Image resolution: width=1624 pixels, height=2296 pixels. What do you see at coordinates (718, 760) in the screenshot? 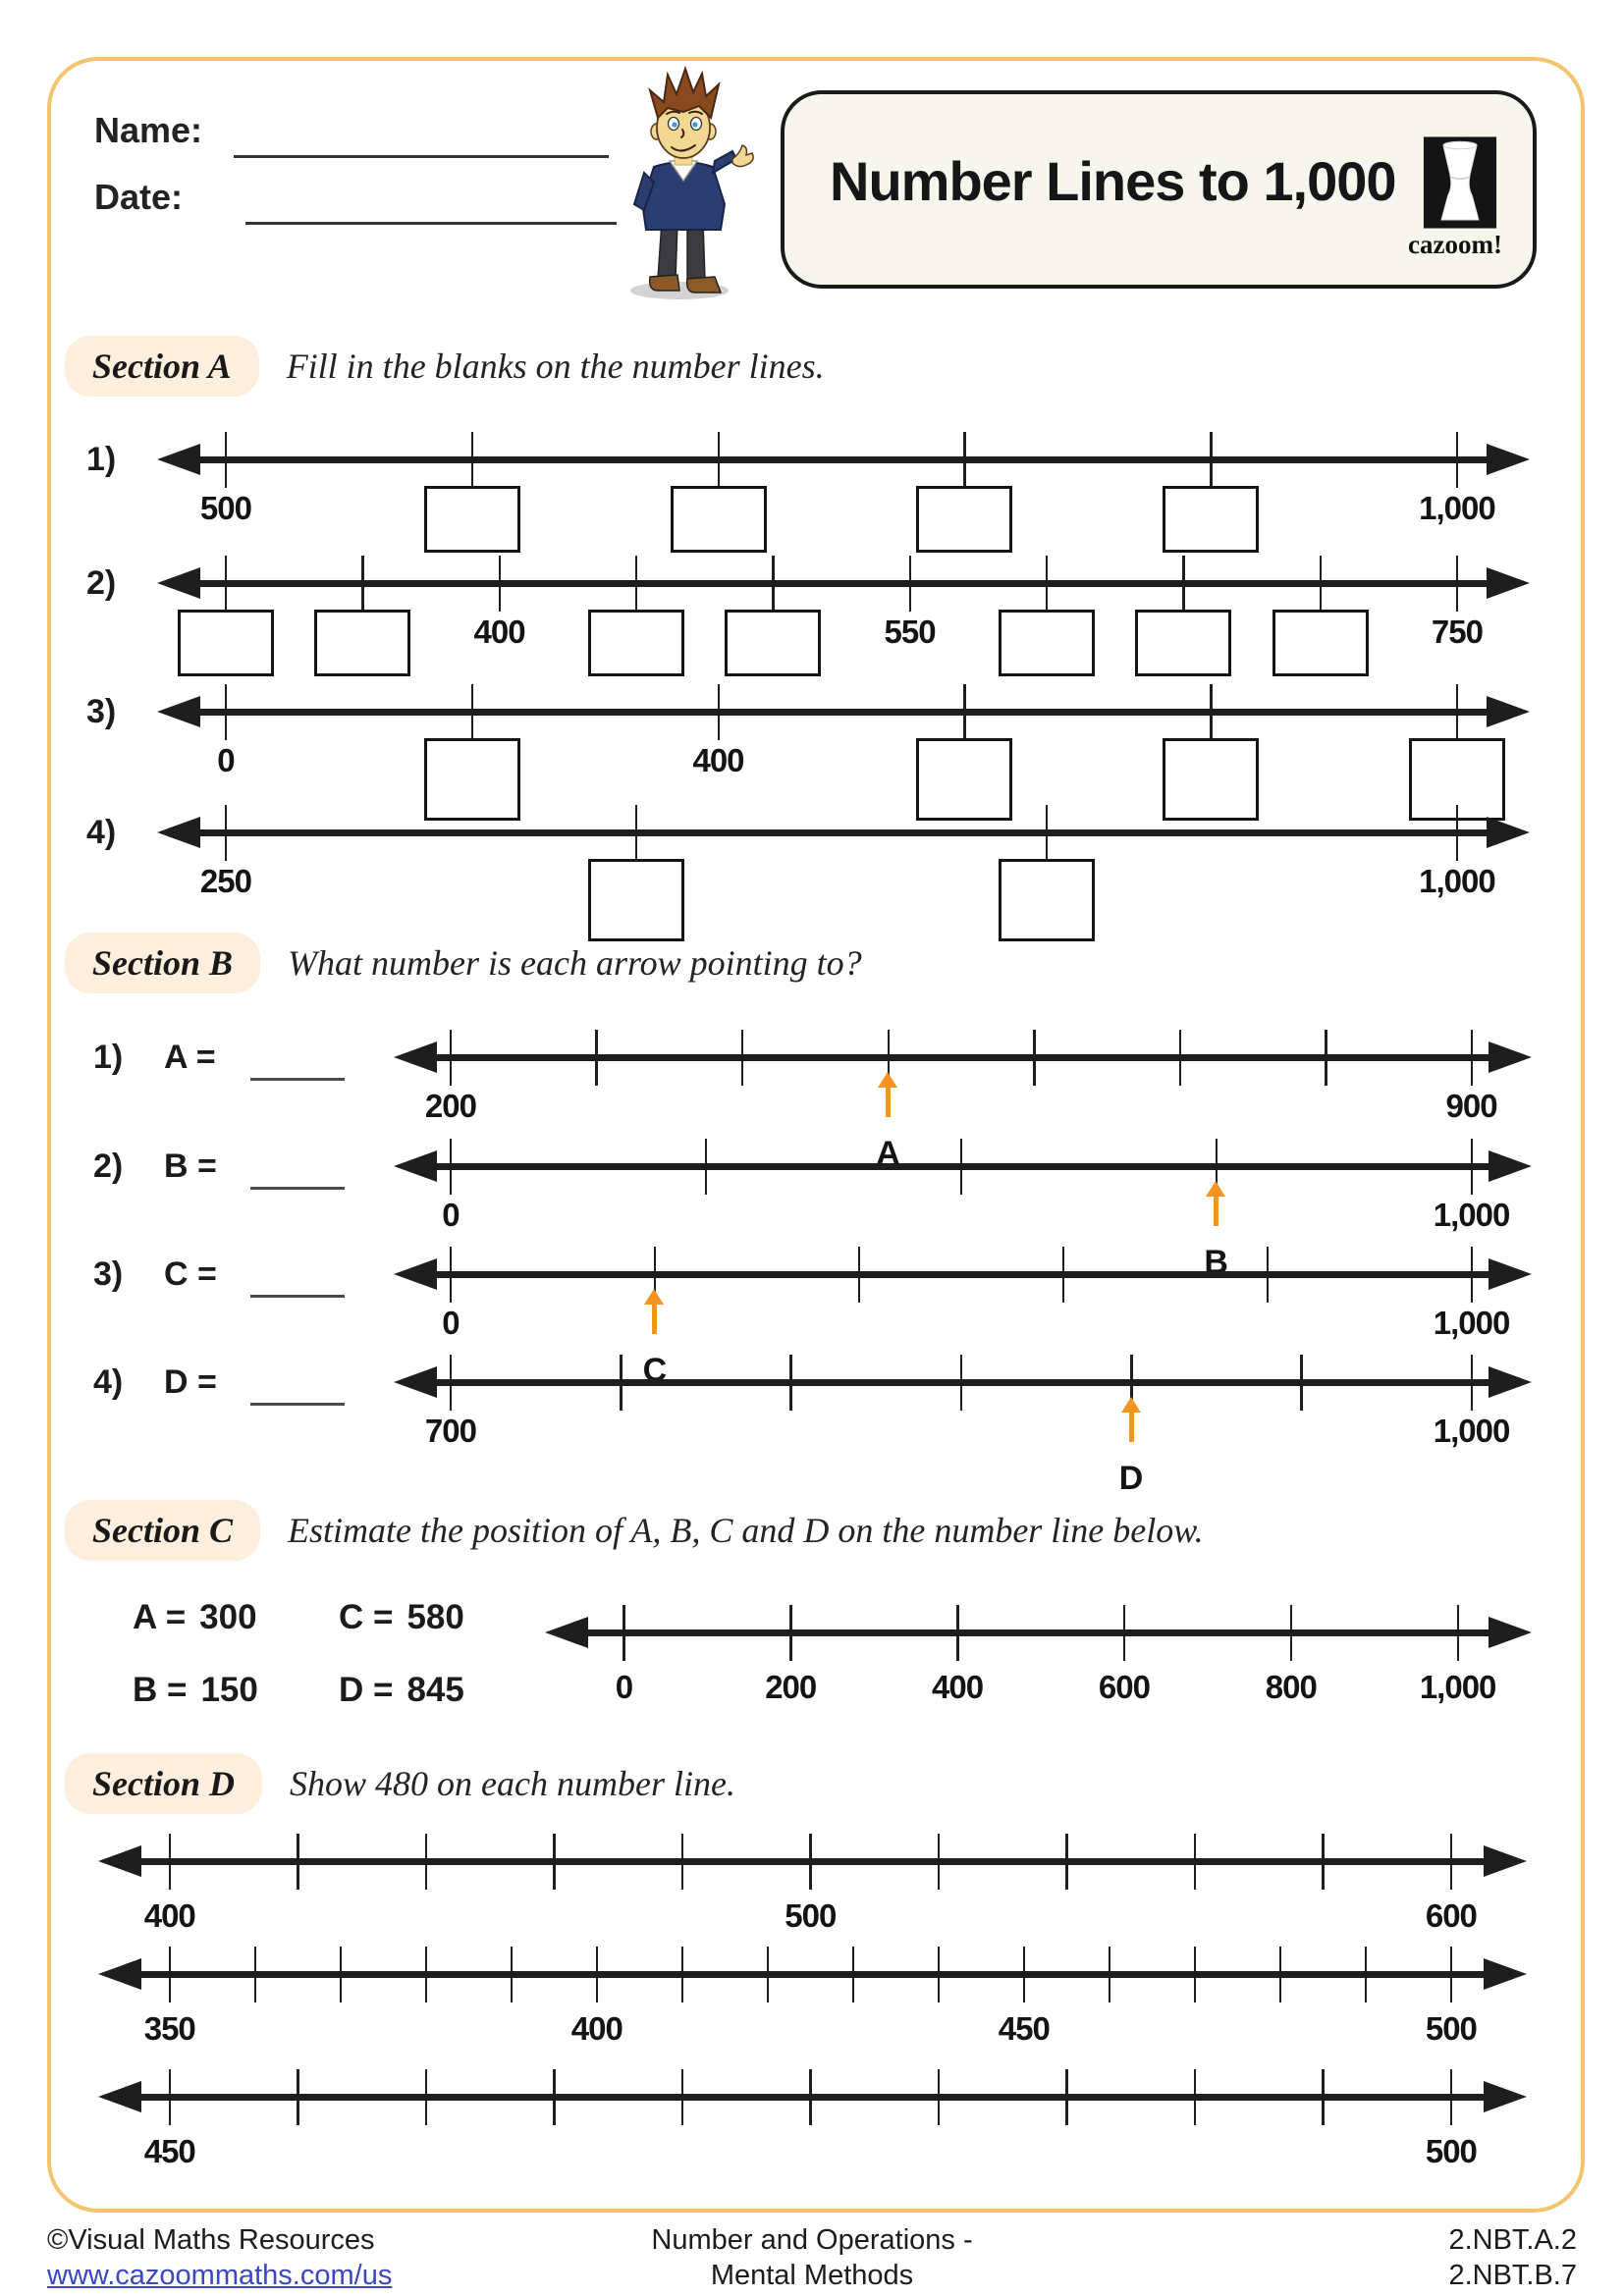
I see `tick-label: 400` at bounding box center [718, 760].